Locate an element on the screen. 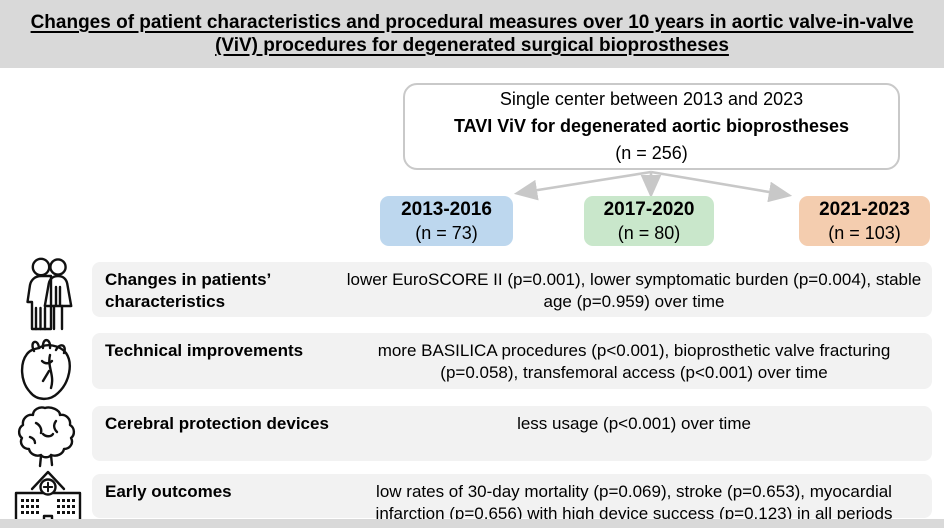 This screenshot has width=944, height=528. brain-icon is located at coordinates (45, 438).